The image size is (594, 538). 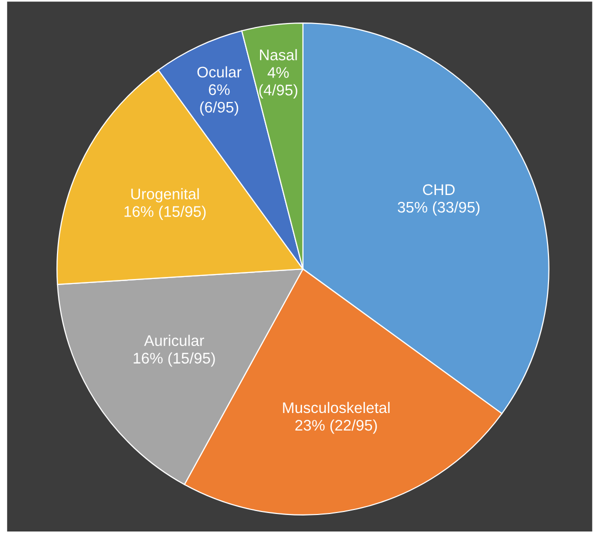 What do you see at coordinates (439, 208) in the screenshot?
I see `data-label: 35% (33/95)` at bounding box center [439, 208].